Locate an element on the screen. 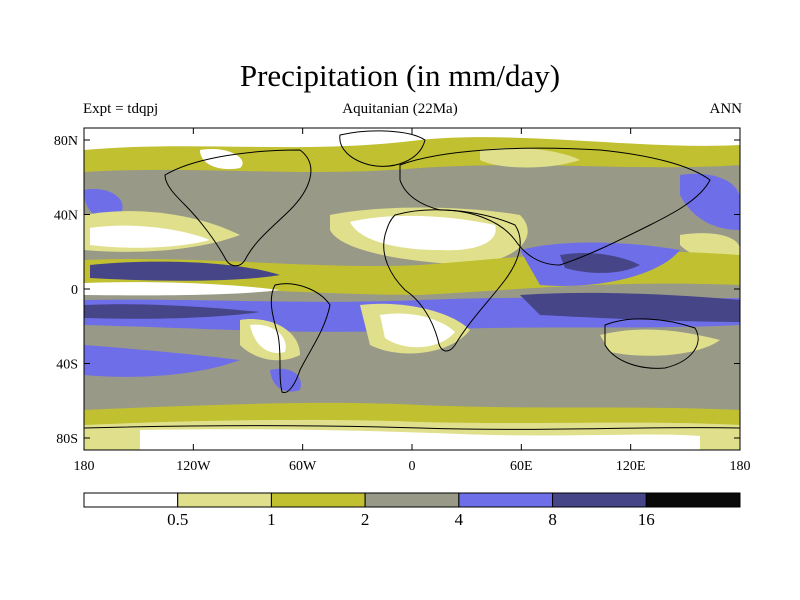 This screenshot has width=800, height=600. north-midlat-band is located at coordinates (412, 191).